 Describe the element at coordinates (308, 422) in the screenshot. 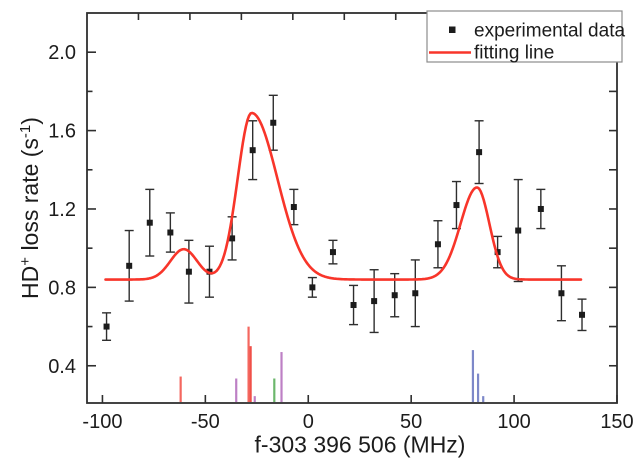

I see `x-axis-tick-label: 0` at that location.